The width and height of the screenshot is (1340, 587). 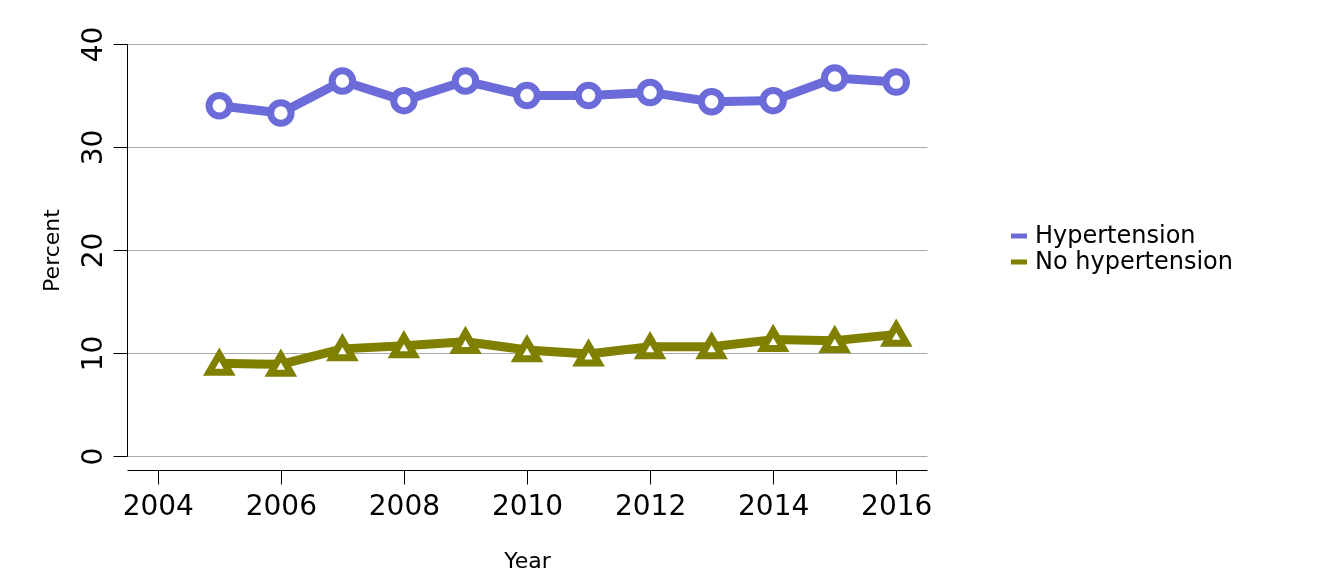 What do you see at coordinates (92, 147) in the screenshot?
I see `y-tick-label: 30` at bounding box center [92, 147].